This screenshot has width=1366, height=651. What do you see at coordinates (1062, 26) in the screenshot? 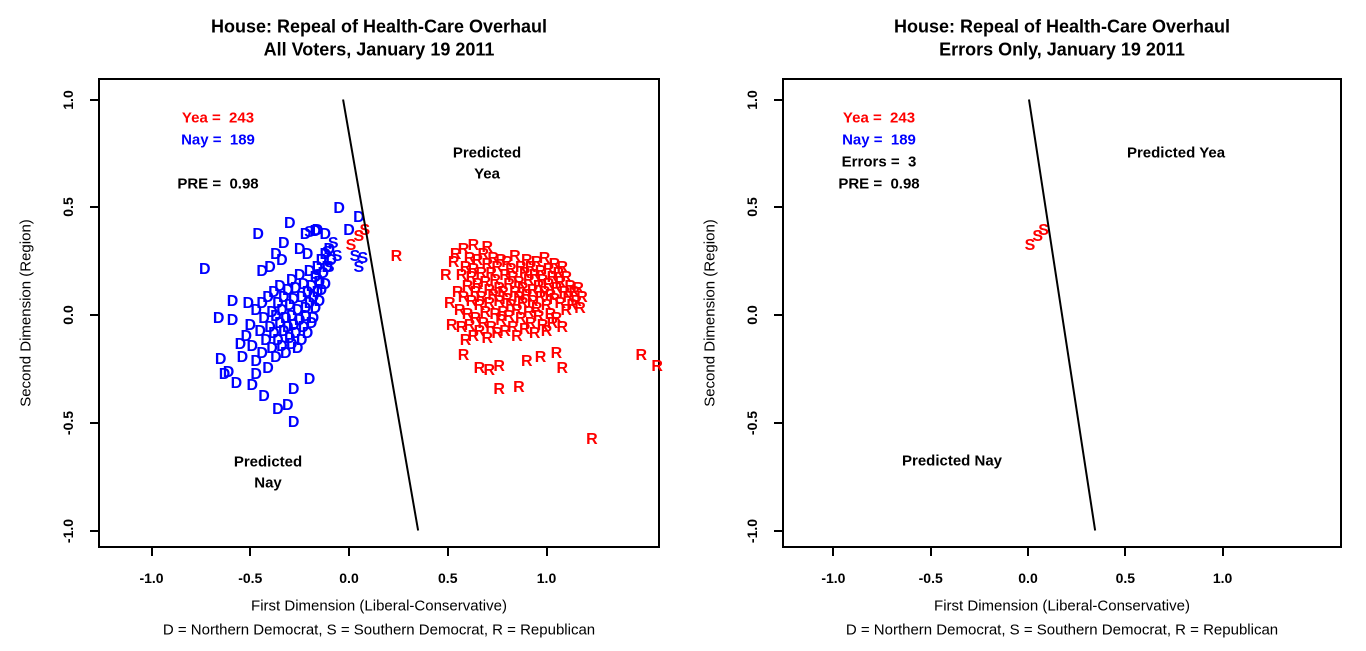
I see `right-plot-title-line1: House: Repeal of Health-Care Overhaul` at bounding box center [1062, 26].